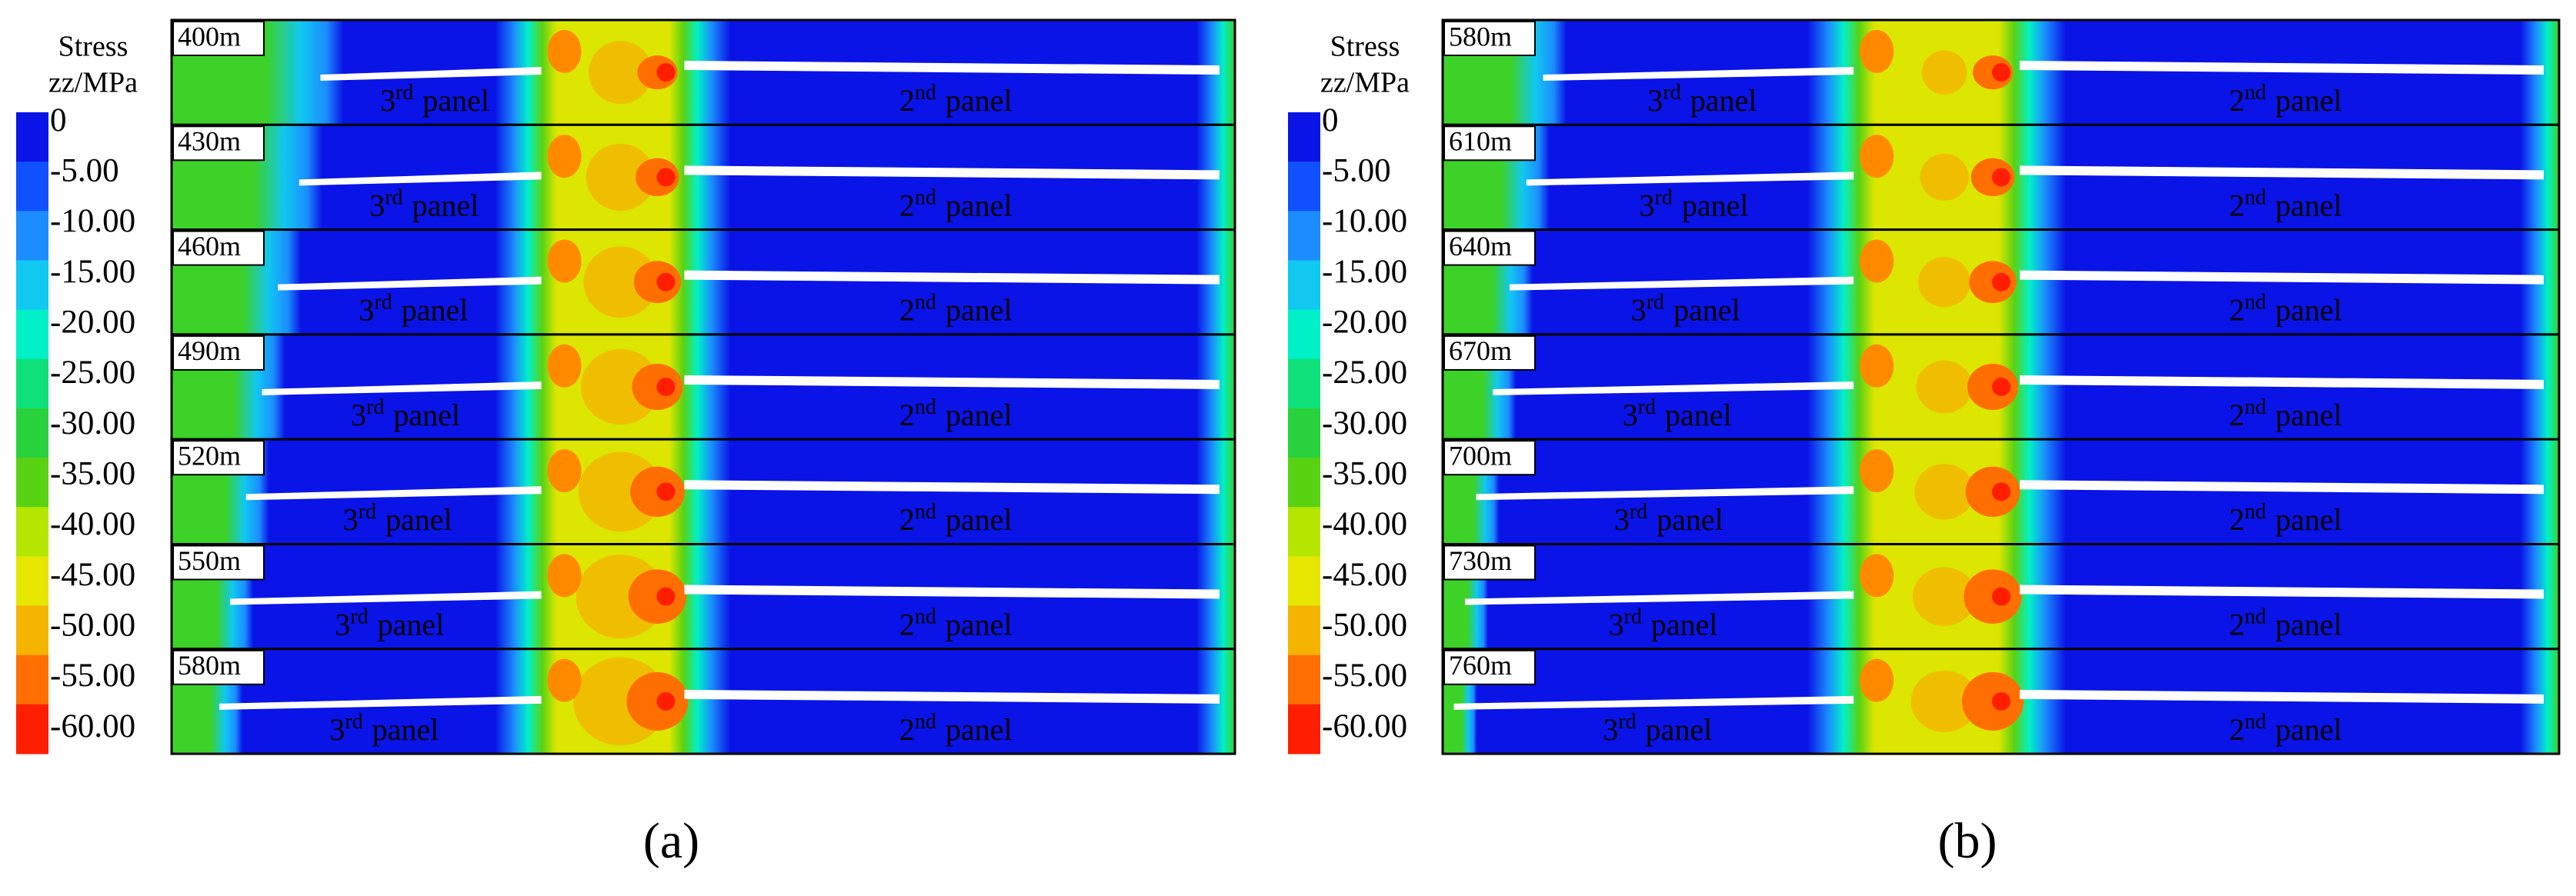  What do you see at coordinates (1365, 626) in the screenshot?
I see `colorbar-label: -50.00` at bounding box center [1365, 626].